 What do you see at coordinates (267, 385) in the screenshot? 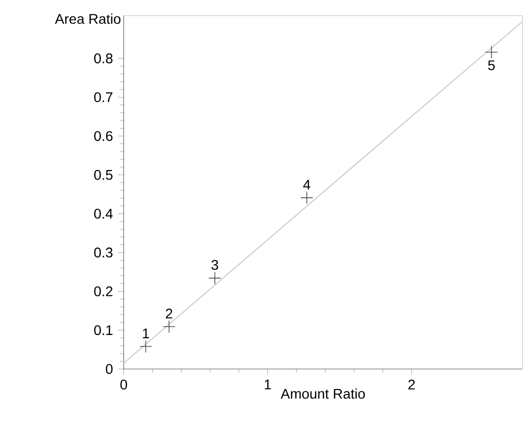
I see `x-tick-label: 1` at bounding box center [267, 385].